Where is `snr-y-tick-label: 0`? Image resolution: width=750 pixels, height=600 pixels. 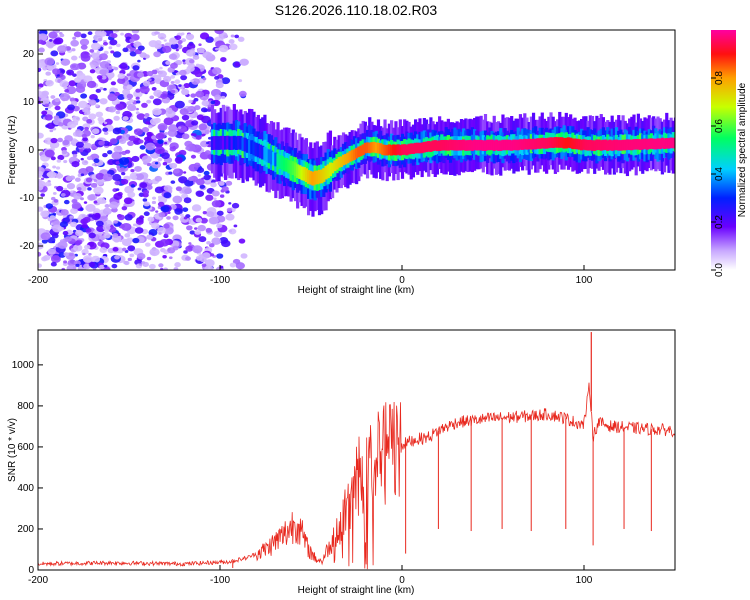 snr-y-tick-label: 0 is located at coordinates (31, 570).